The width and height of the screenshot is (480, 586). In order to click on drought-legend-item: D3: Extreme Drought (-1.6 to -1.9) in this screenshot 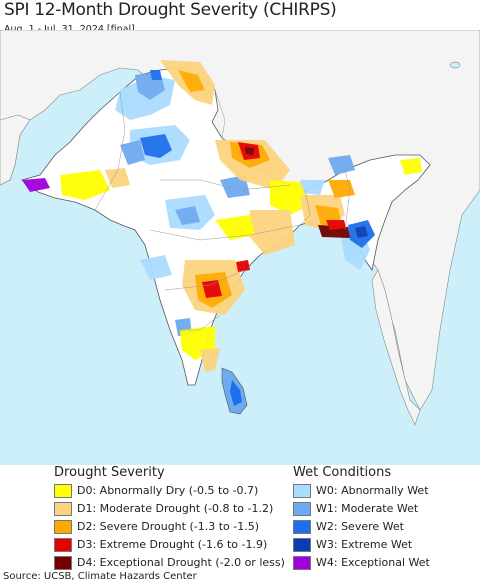, I will do `click(160, 544)`.